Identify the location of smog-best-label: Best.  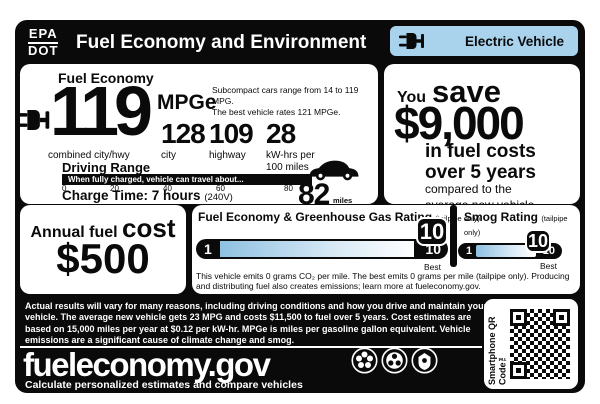
(549, 266).